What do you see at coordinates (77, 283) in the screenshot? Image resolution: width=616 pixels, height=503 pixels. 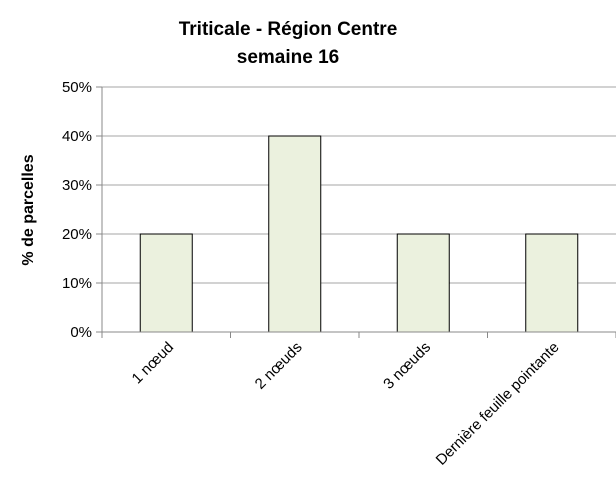 I see `y-tick-label: 10%` at bounding box center [77, 283].